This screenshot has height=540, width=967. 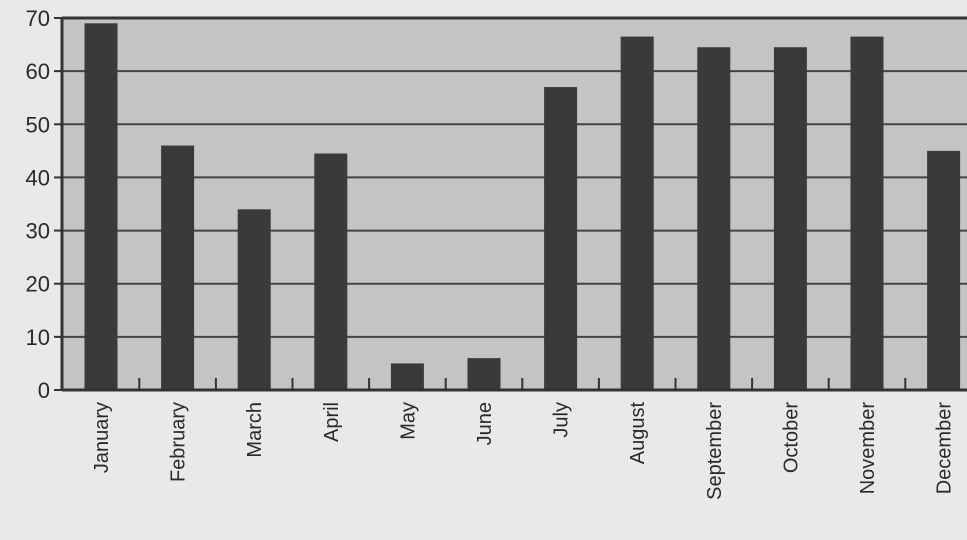 What do you see at coordinates (791, 437) in the screenshot?
I see `category-label-october: October` at bounding box center [791, 437].